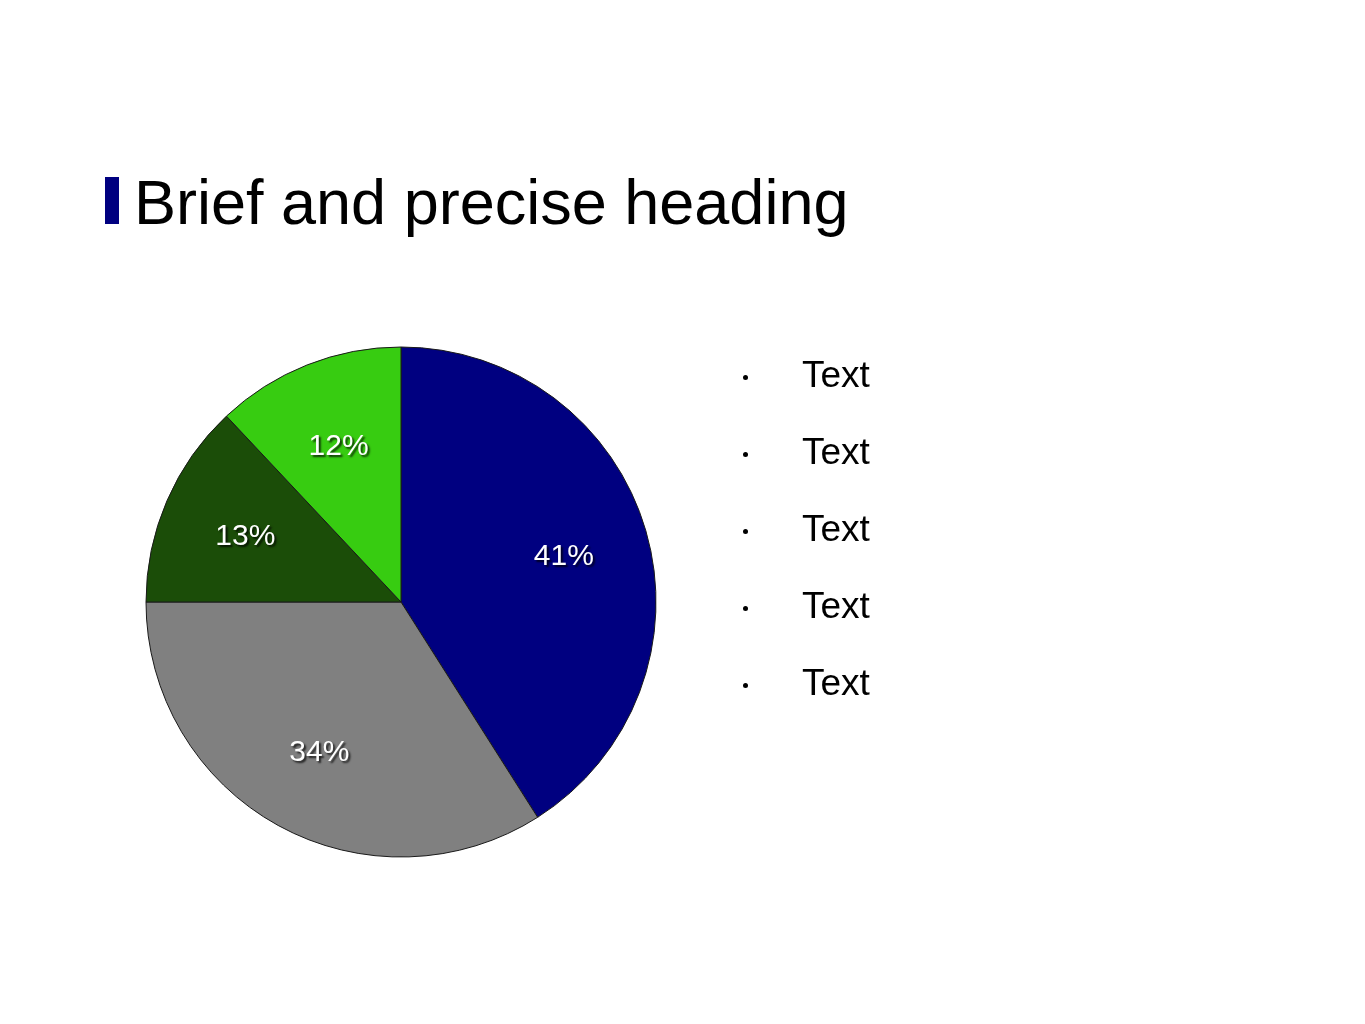  What do you see at coordinates (245, 535) in the screenshot?
I see `data-label: 13%` at bounding box center [245, 535].